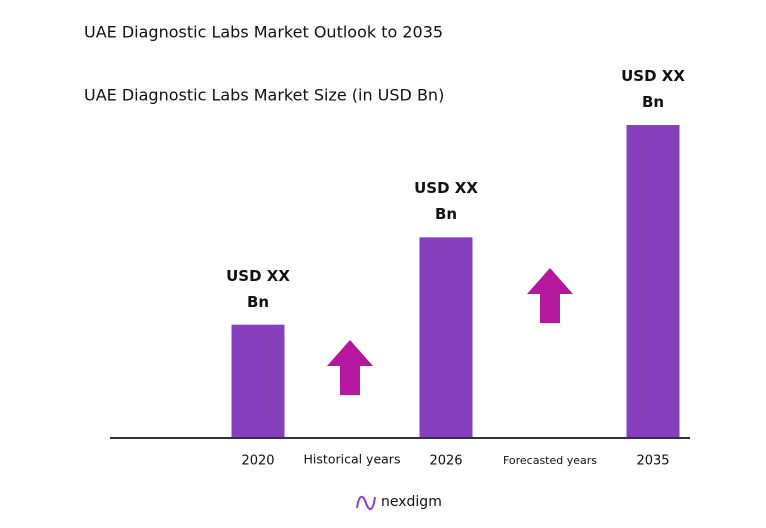 This screenshot has width=766, height=528. I want to click on logo-icon, so click(366, 503).